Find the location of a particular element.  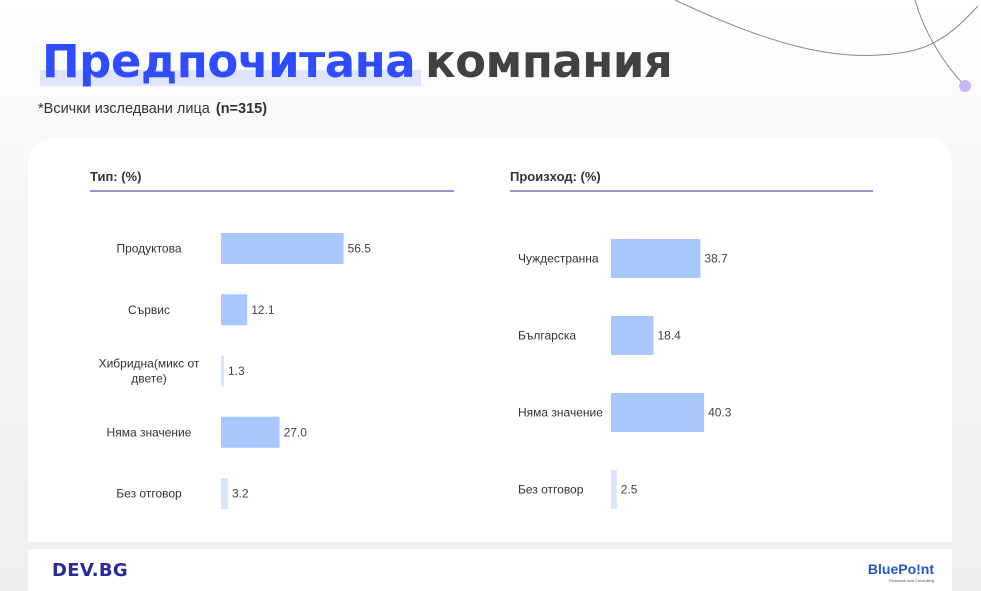

data-label-type-4: 3.2 is located at coordinates (240, 494).